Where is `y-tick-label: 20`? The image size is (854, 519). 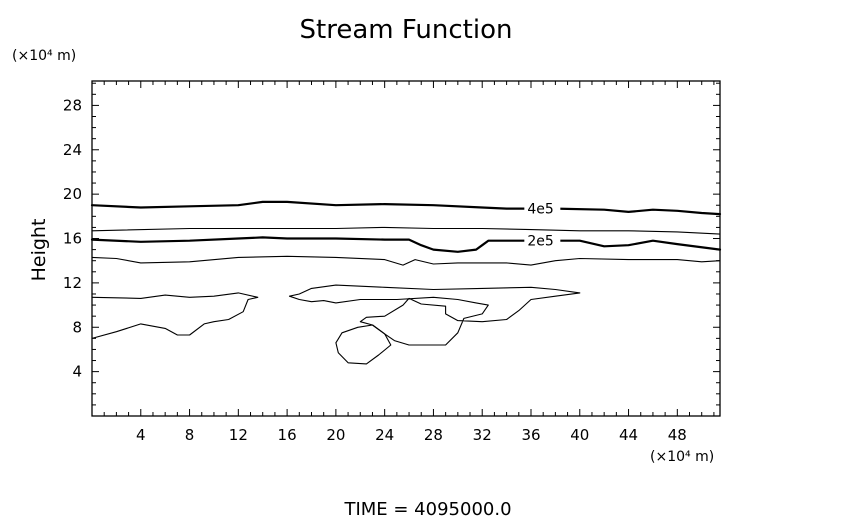
y-tick-label: 20 is located at coordinates (72, 194).